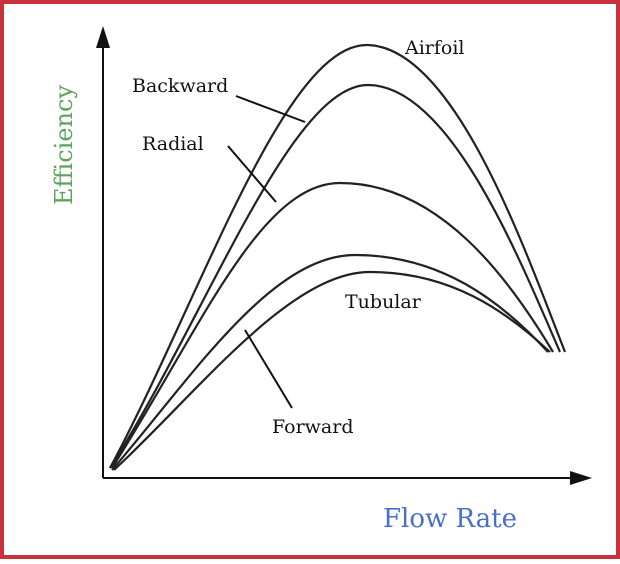 Image resolution: width=620 pixels, height=564 pixels. What do you see at coordinates (450, 519) in the screenshot?
I see `x-axis-label: Flow Rate` at bounding box center [450, 519].